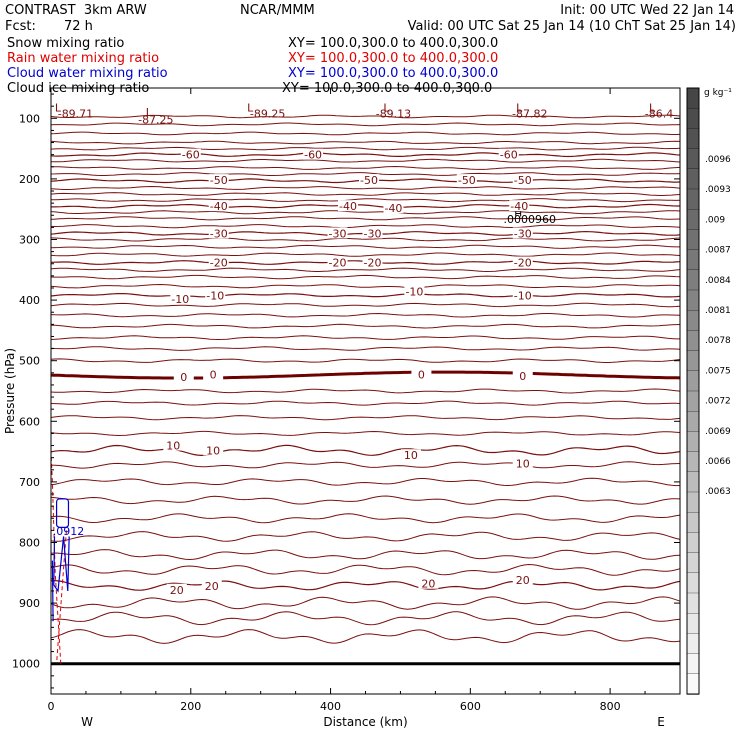 The image size is (740, 740). What do you see at coordinates (523, 464) in the screenshot?
I see `contour-label: 10` at bounding box center [523, 464].